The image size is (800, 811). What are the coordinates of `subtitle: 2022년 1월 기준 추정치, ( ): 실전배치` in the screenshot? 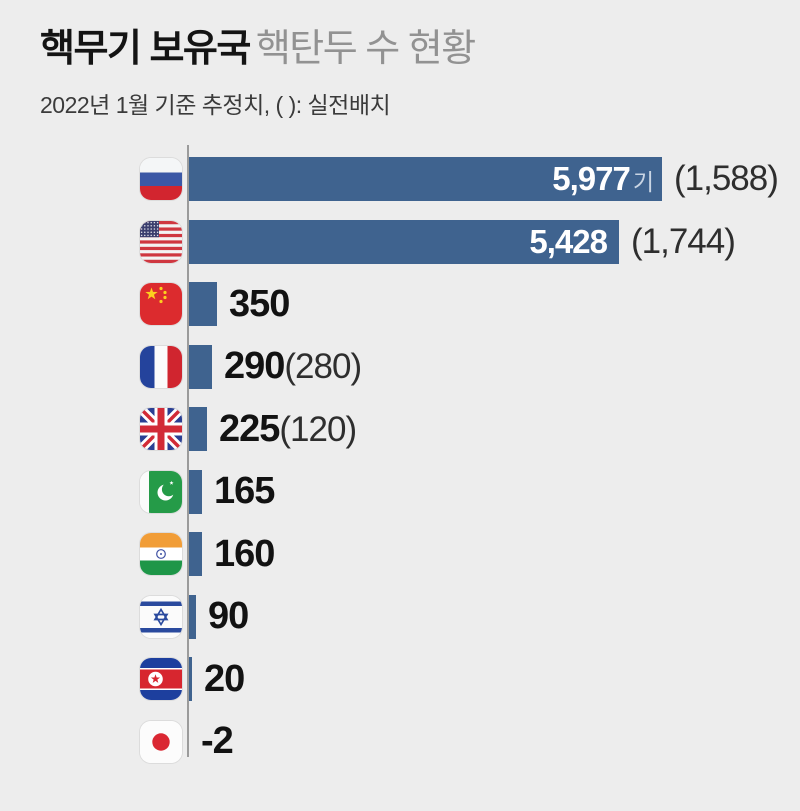 It's located at (215, 104).